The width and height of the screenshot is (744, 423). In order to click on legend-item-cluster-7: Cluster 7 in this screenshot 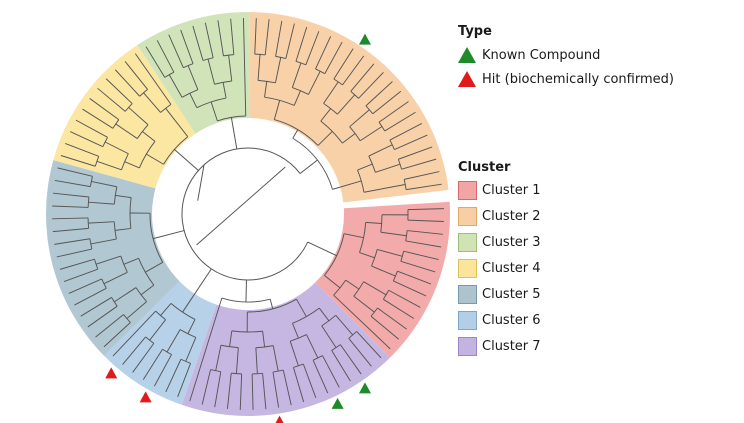, I will do `click(499, 346)`.